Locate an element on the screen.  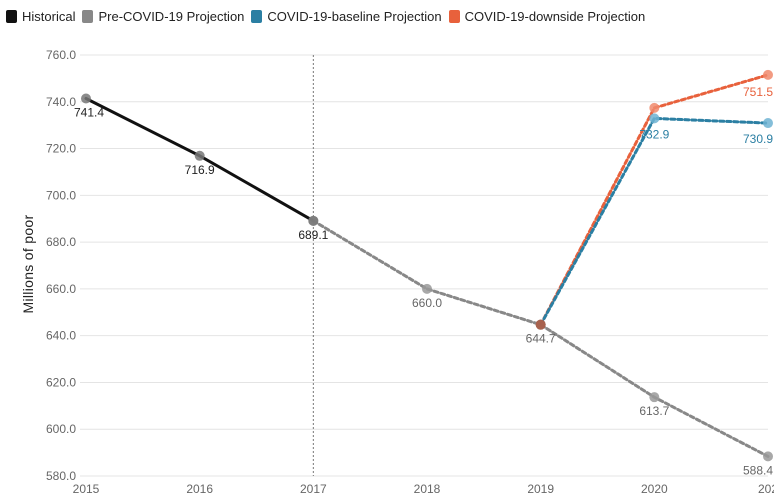
series-line is located at coordinates (654, 221).